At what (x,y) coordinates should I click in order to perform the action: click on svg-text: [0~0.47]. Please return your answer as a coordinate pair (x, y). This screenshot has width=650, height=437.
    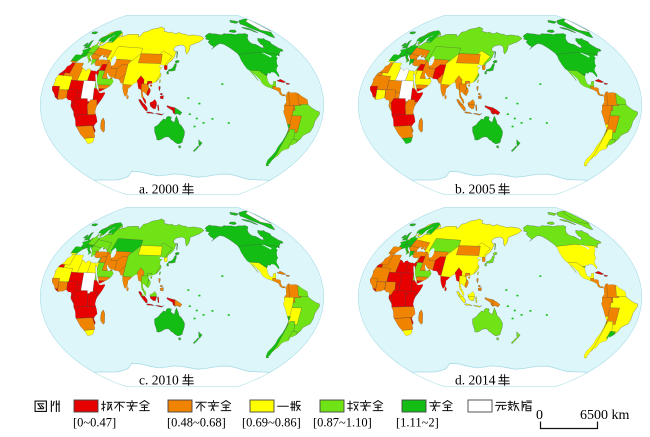
    Looking at the image, I should click on (94, 423).